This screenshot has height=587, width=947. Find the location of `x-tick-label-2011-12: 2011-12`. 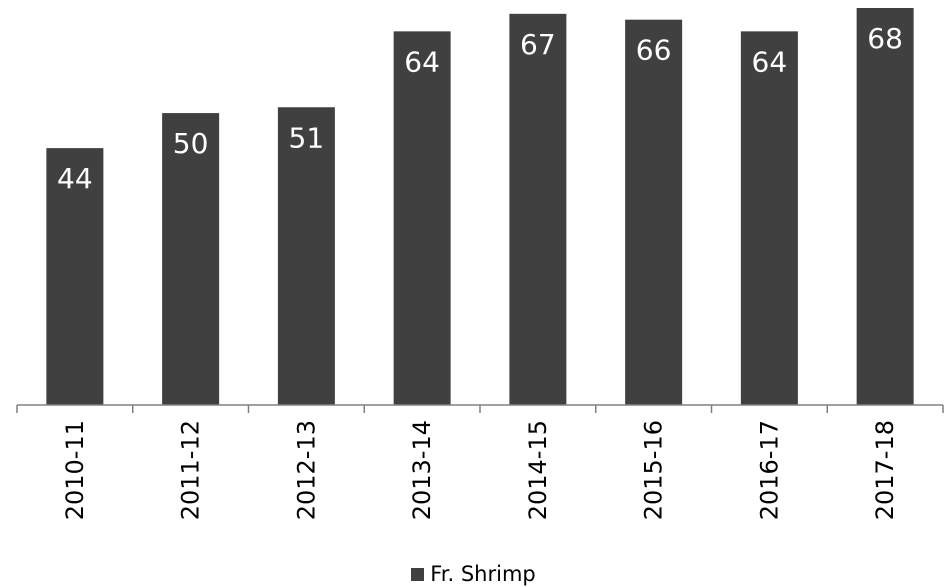

x-tick-label-2011-12: 2011-12 is located at coordinates (191, 470).